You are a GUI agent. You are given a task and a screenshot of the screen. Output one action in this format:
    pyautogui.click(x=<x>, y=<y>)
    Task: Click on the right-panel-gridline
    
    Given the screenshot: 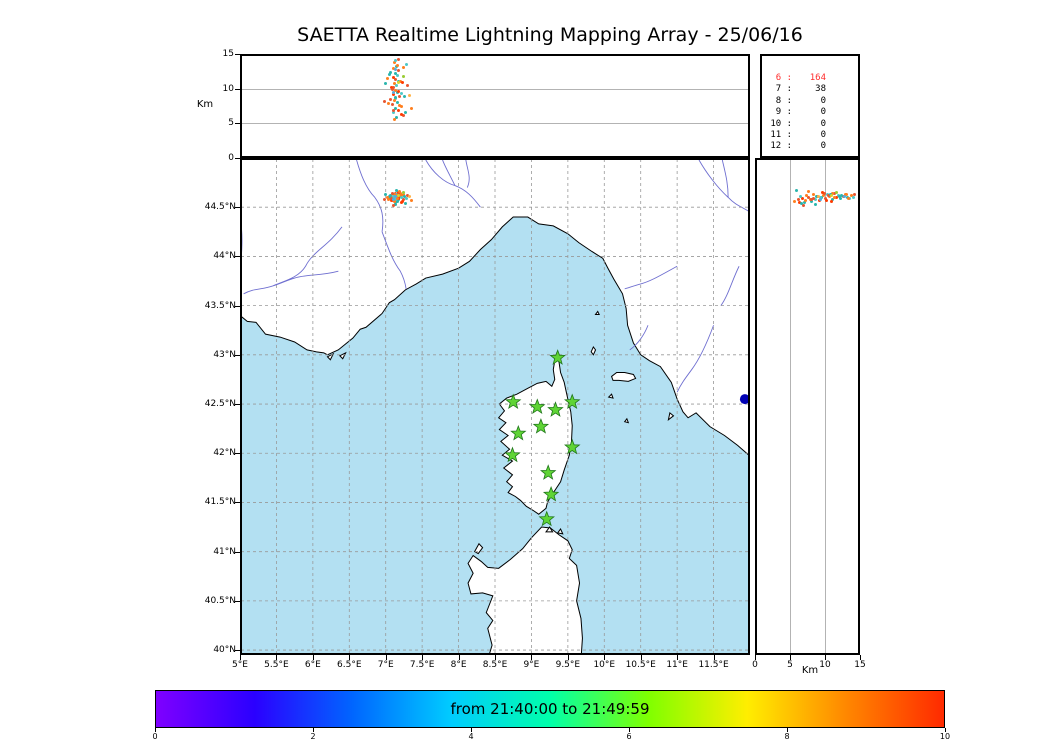 What is the action you would take?
    pyautogui.click(x=790, y=406)
    